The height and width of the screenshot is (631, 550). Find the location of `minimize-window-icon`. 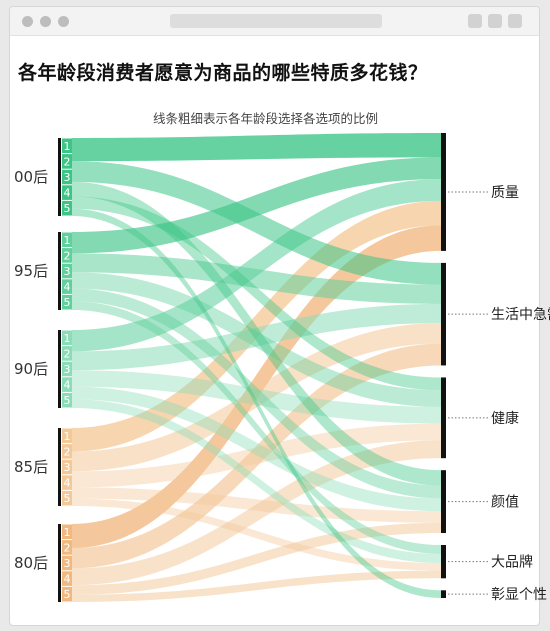

minimize-window-icon is located at coordinates (45, 21).